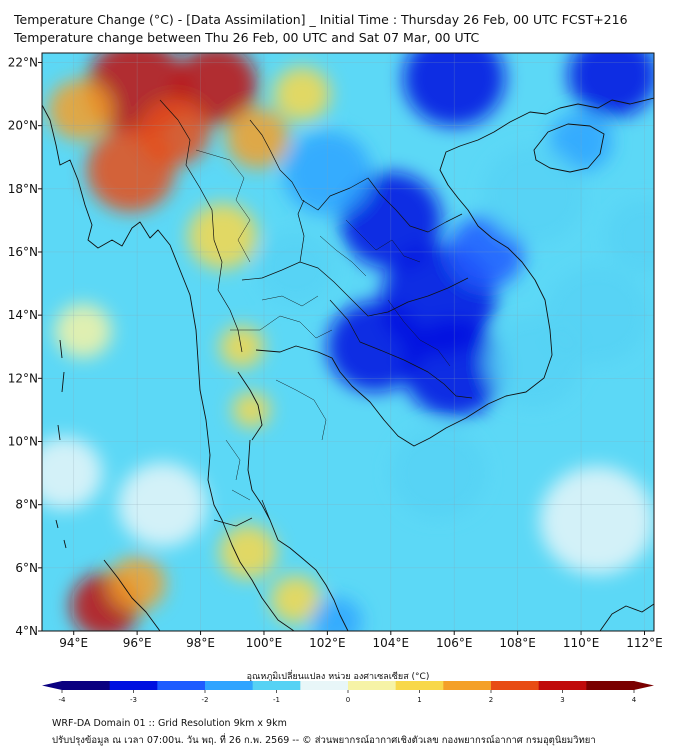  Describe the element at coordinates (276, 700) in the screenshot. I see `colorbar-tick-label: -1` at that location.